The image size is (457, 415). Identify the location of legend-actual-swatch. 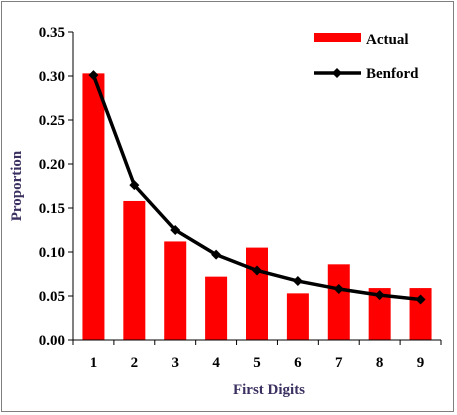
(337, 37).